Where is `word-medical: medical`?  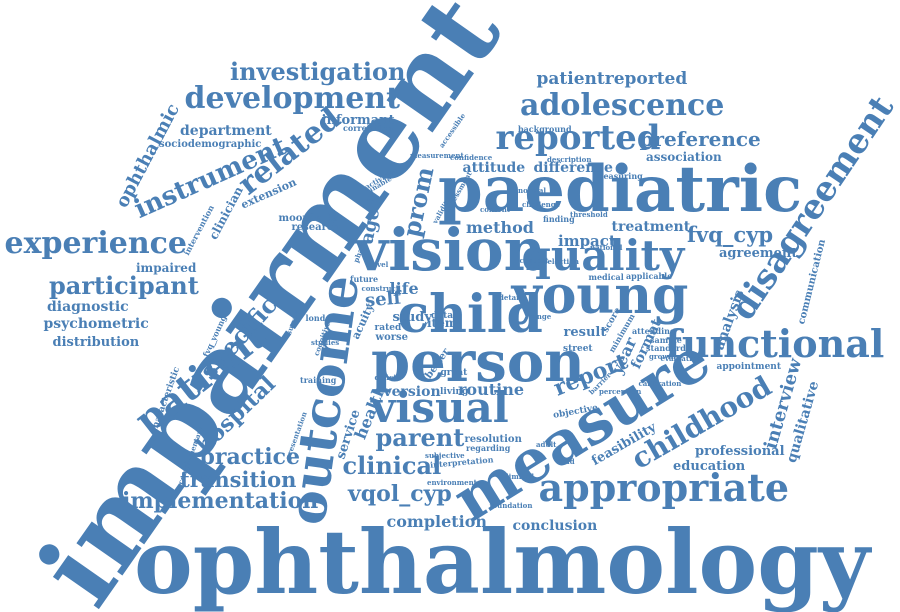 word-medical: medical is located at coordinates (606, 277).